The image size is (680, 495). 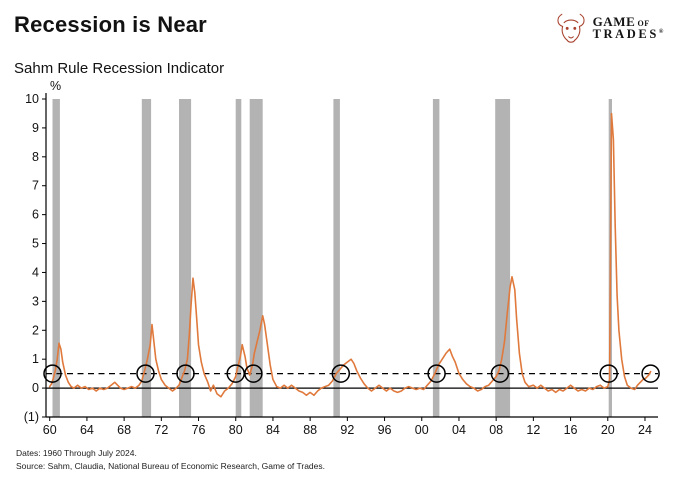 What do you see at coordinates (533, 430) in the screenshot?
I see `x-tick-label: 12` at bounding box center [533, 430].